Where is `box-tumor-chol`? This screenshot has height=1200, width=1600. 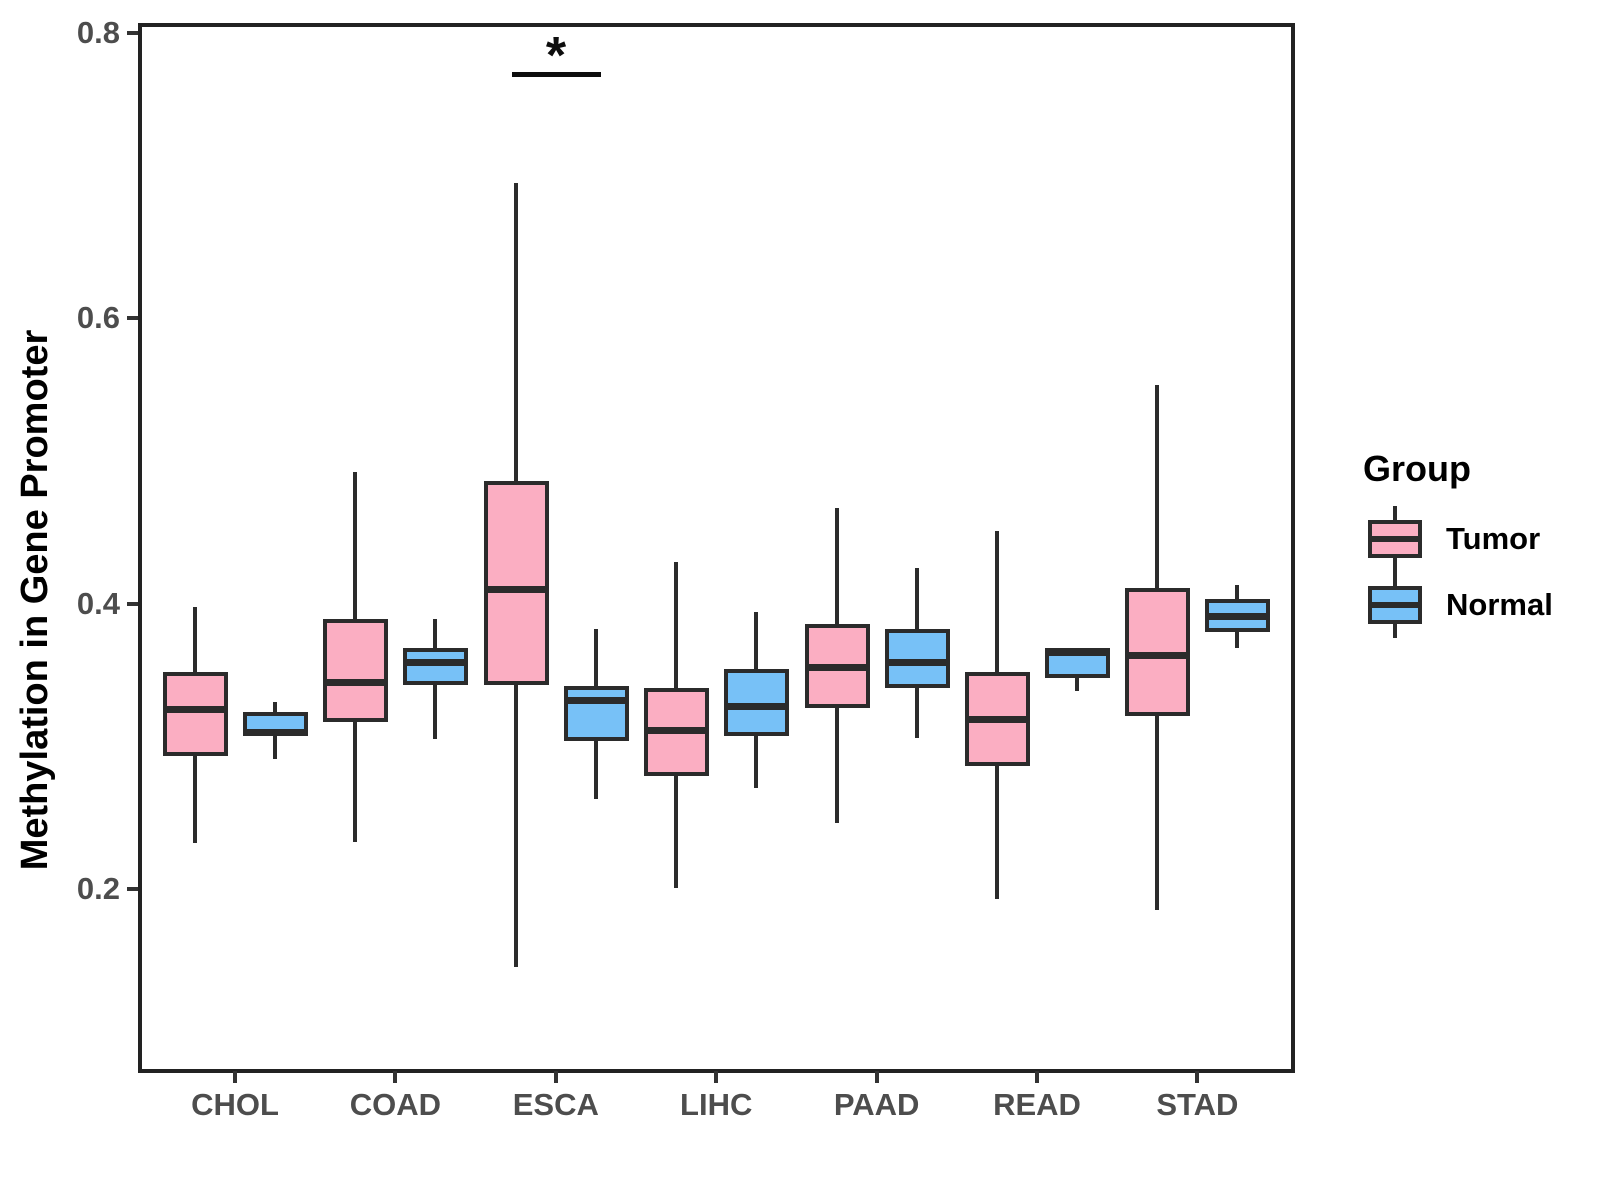
box-tumor-chol is located at coordinates (195, 714).